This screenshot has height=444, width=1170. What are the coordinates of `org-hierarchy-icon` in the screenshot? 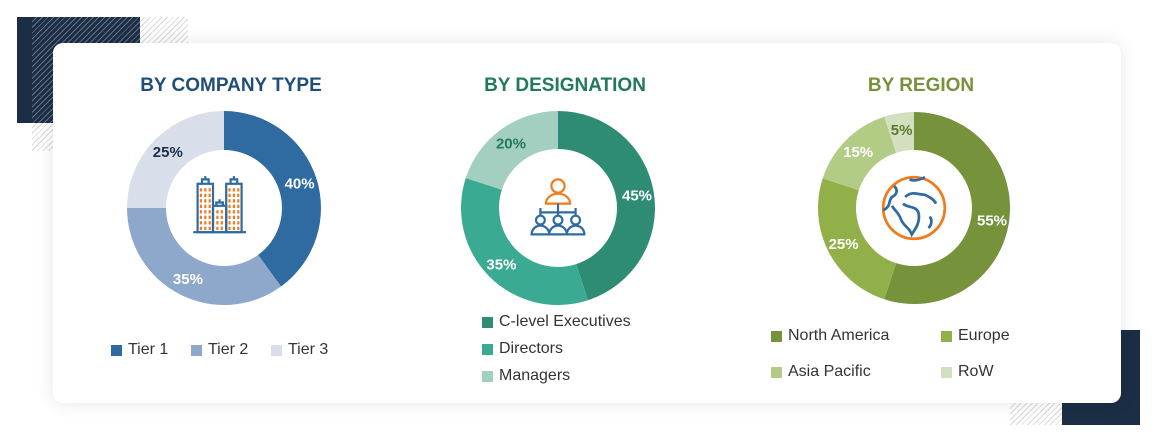 It's located at (558, 207).